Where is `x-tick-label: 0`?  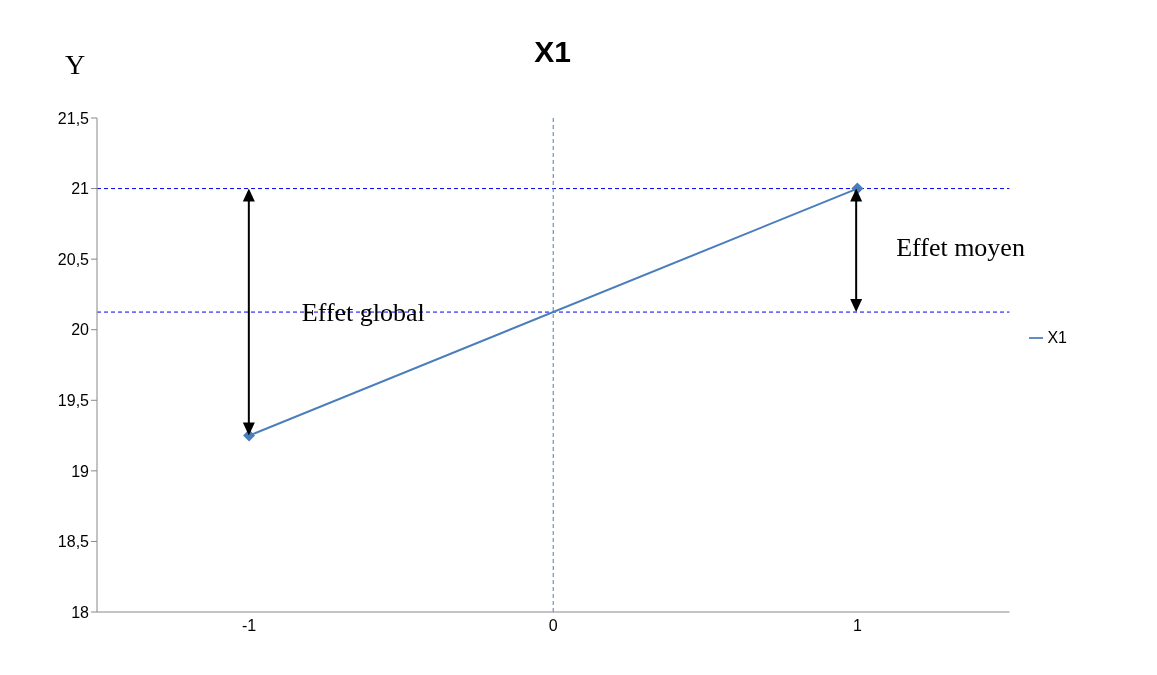
x-tick-label: 0 is located at coordinates (553, 626).